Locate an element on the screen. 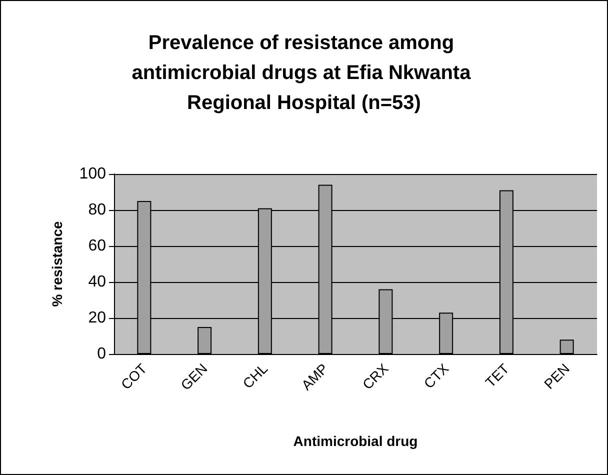  x-tick-label: TET is located at coordinates (497, 375).